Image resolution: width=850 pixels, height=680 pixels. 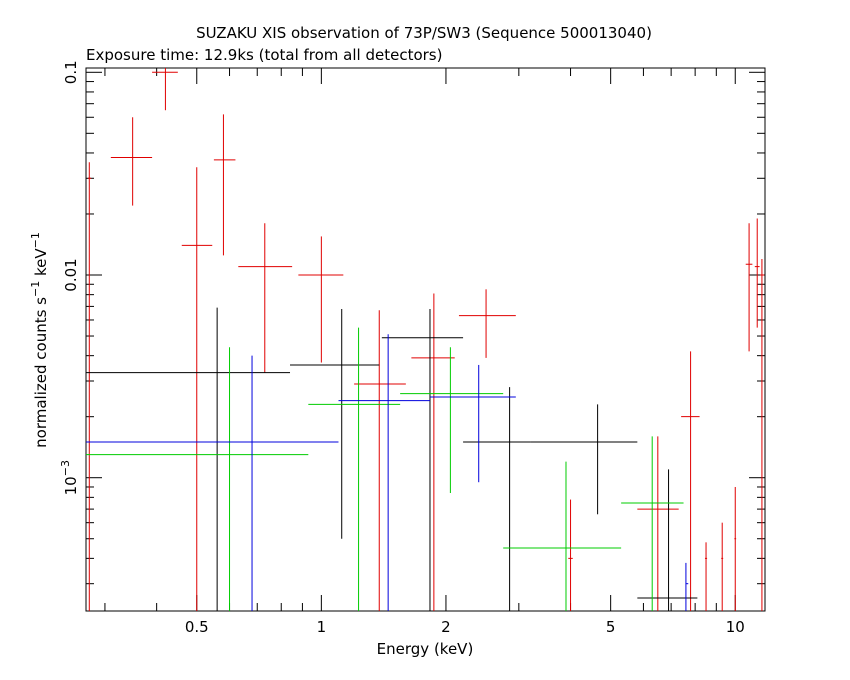 I want to click on x-tick-label: 2, so click(x=446, y=627).